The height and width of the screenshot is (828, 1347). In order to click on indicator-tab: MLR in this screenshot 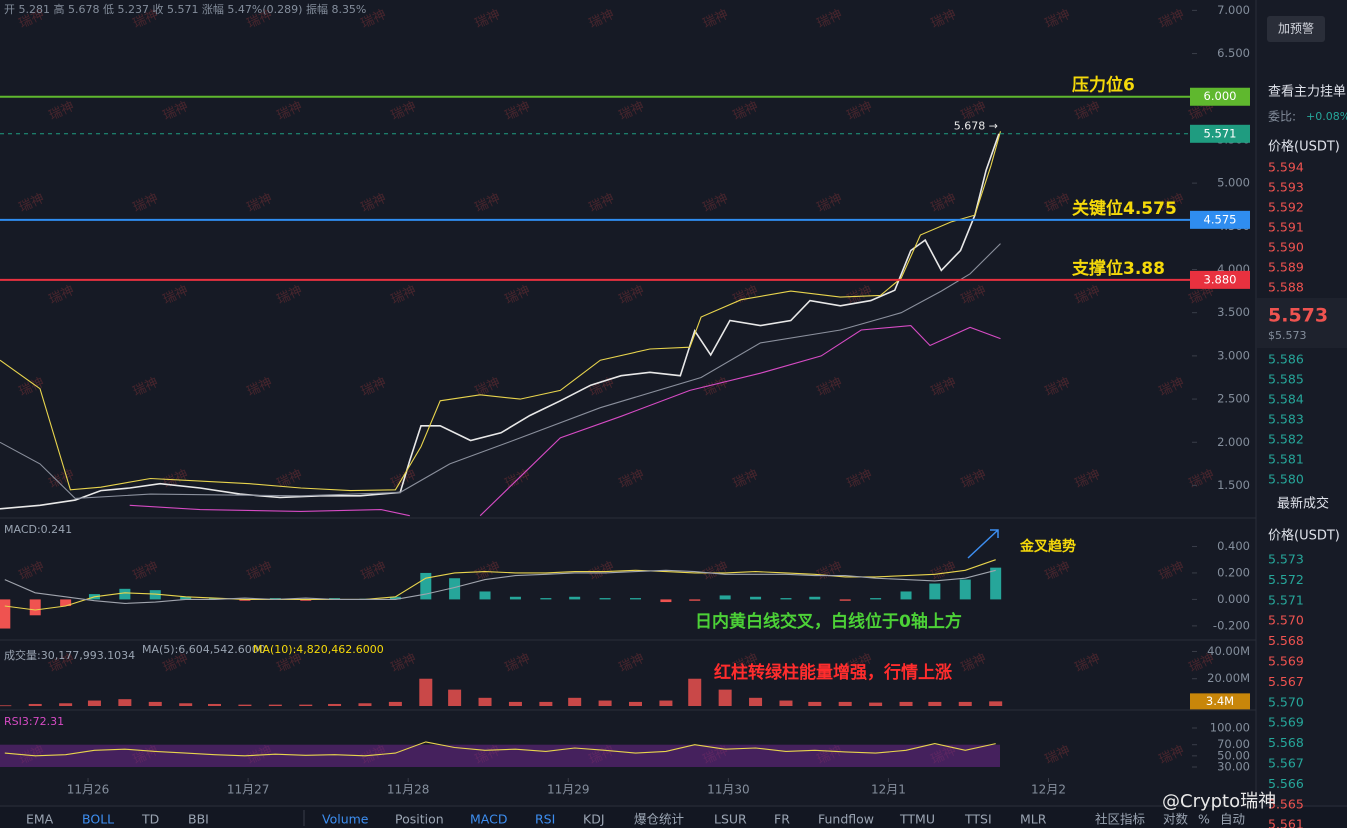, I will do `click(1033, 819)`.